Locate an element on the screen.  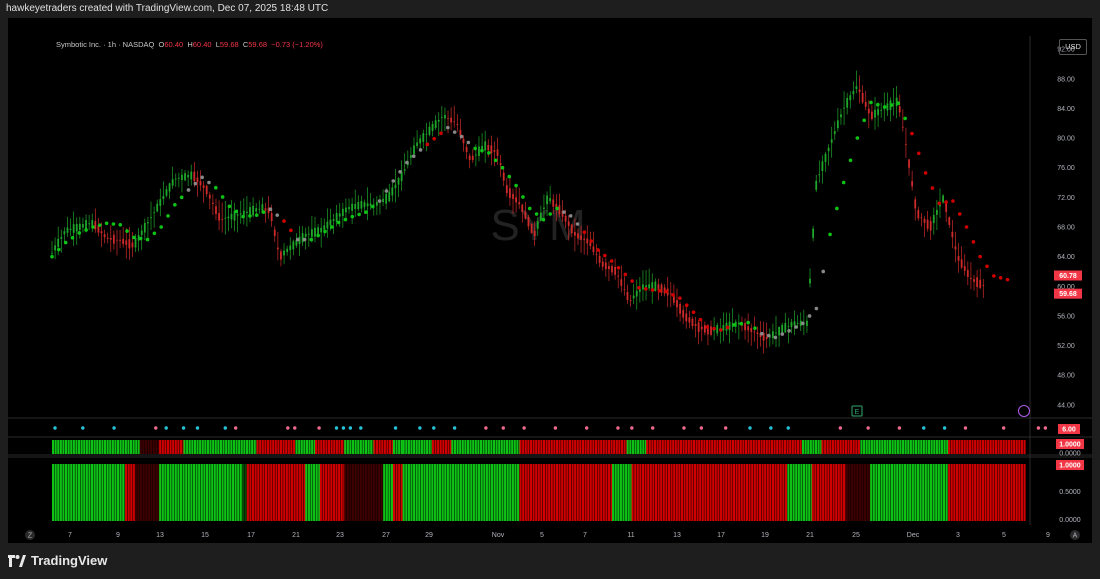
time-tick-label: 23 is located at coordinates (340, 535).